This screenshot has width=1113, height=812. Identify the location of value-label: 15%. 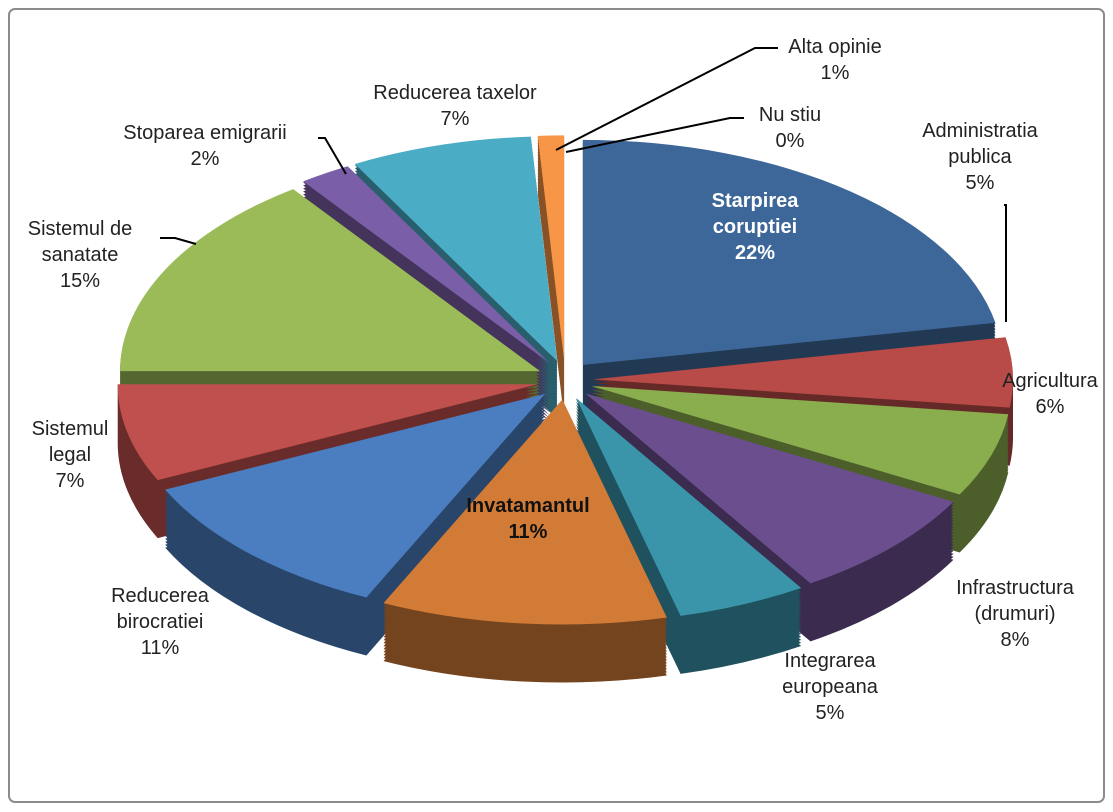
(80, 281).